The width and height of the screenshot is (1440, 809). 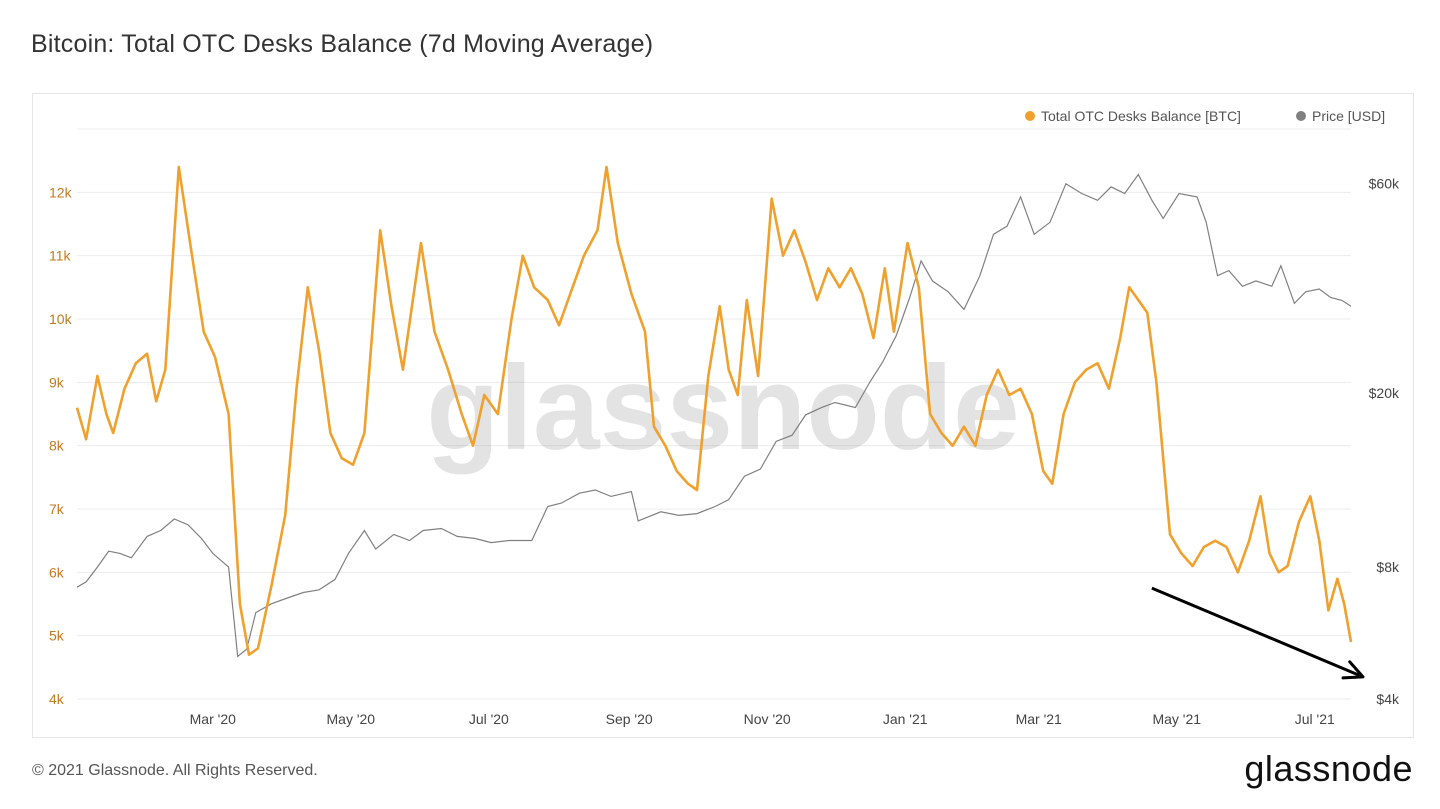 I want to click on legend-marker-otc, so click(x=1030, y=116).